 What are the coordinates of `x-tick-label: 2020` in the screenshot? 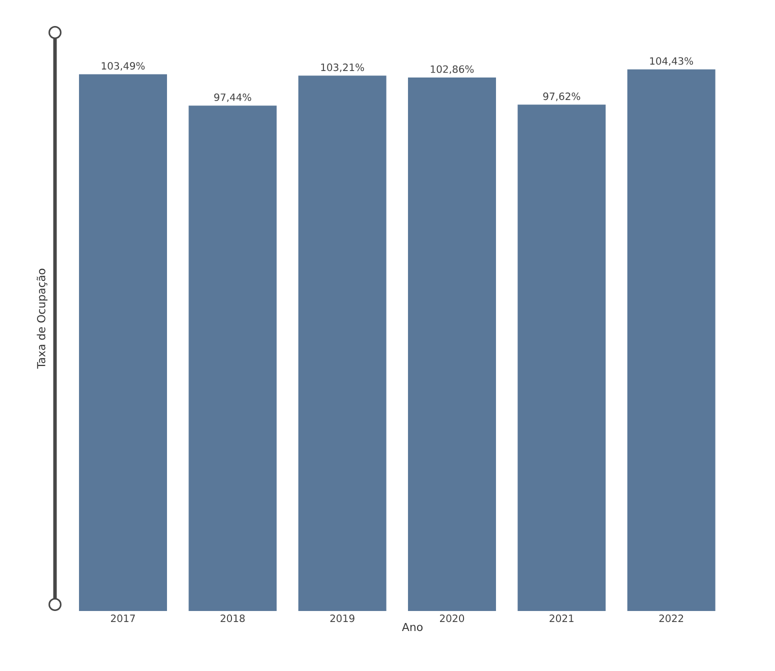 It's located at (452, 618).